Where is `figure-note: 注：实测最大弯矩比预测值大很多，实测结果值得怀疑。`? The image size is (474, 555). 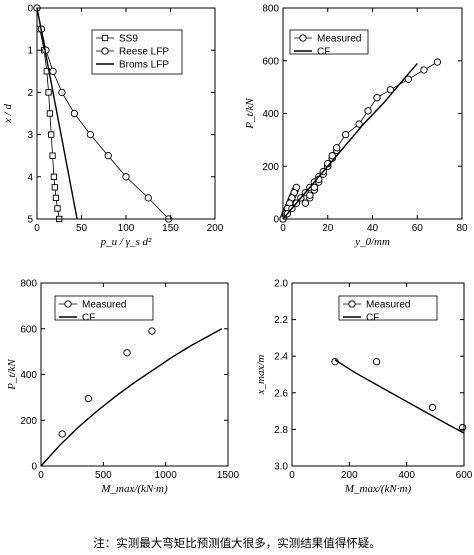
figure-note: 注：实测最大弯矩比预测值大很多，实测结果值得怀疑。 is located at coordinates (237, 543).